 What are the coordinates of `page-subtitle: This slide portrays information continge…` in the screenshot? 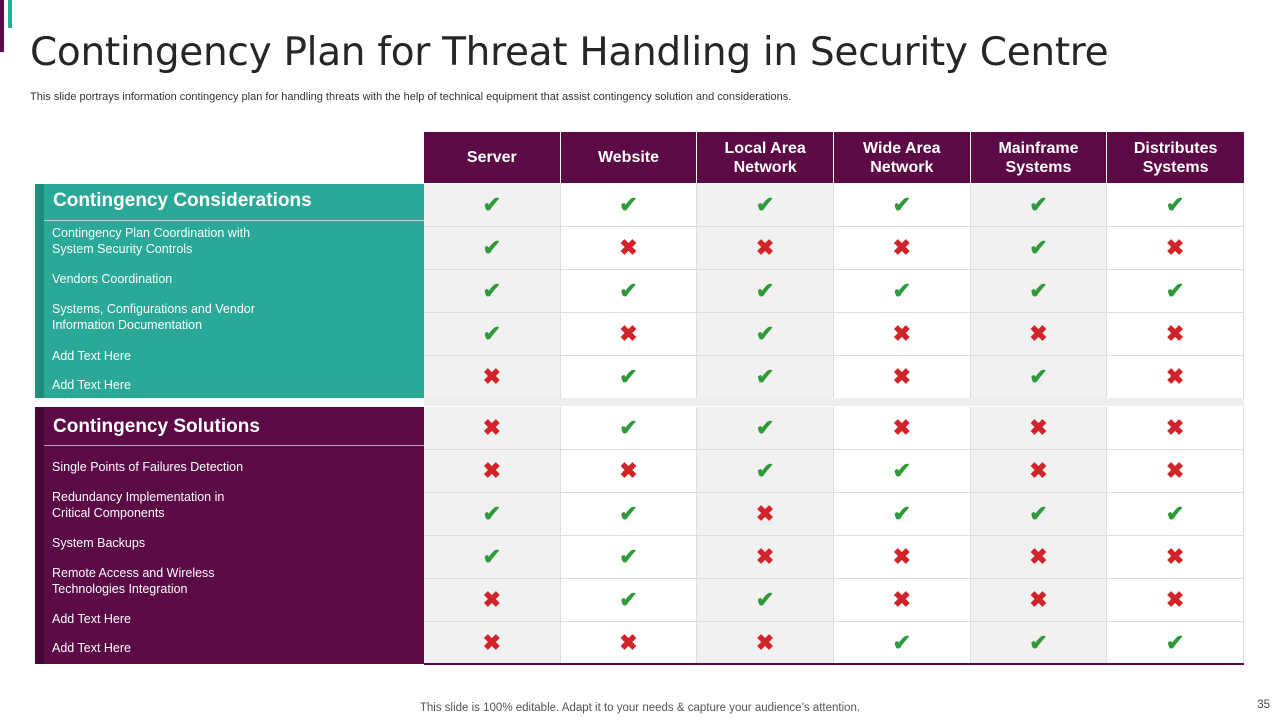 It's located at (411, 97).